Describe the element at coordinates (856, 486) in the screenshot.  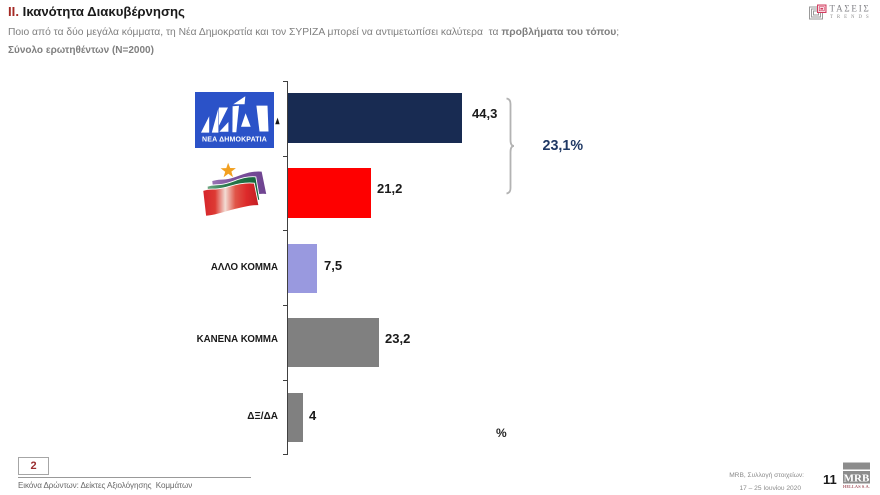
I see `svg-text: HELLAS S.A.` at that location.